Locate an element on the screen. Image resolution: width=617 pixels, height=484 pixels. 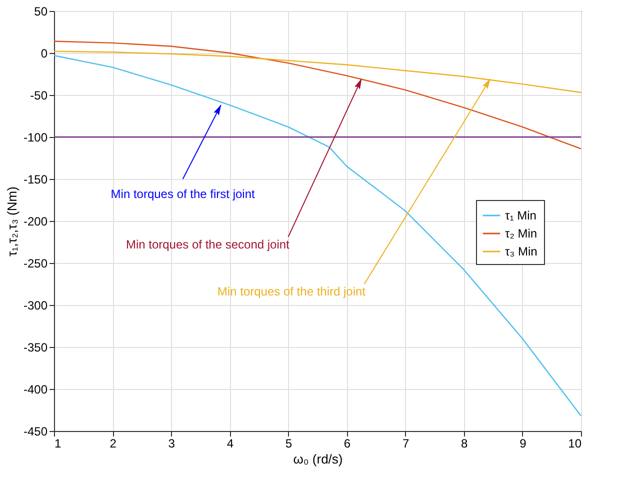
y-tick-label: -150 is located at coordinates (35, 179).